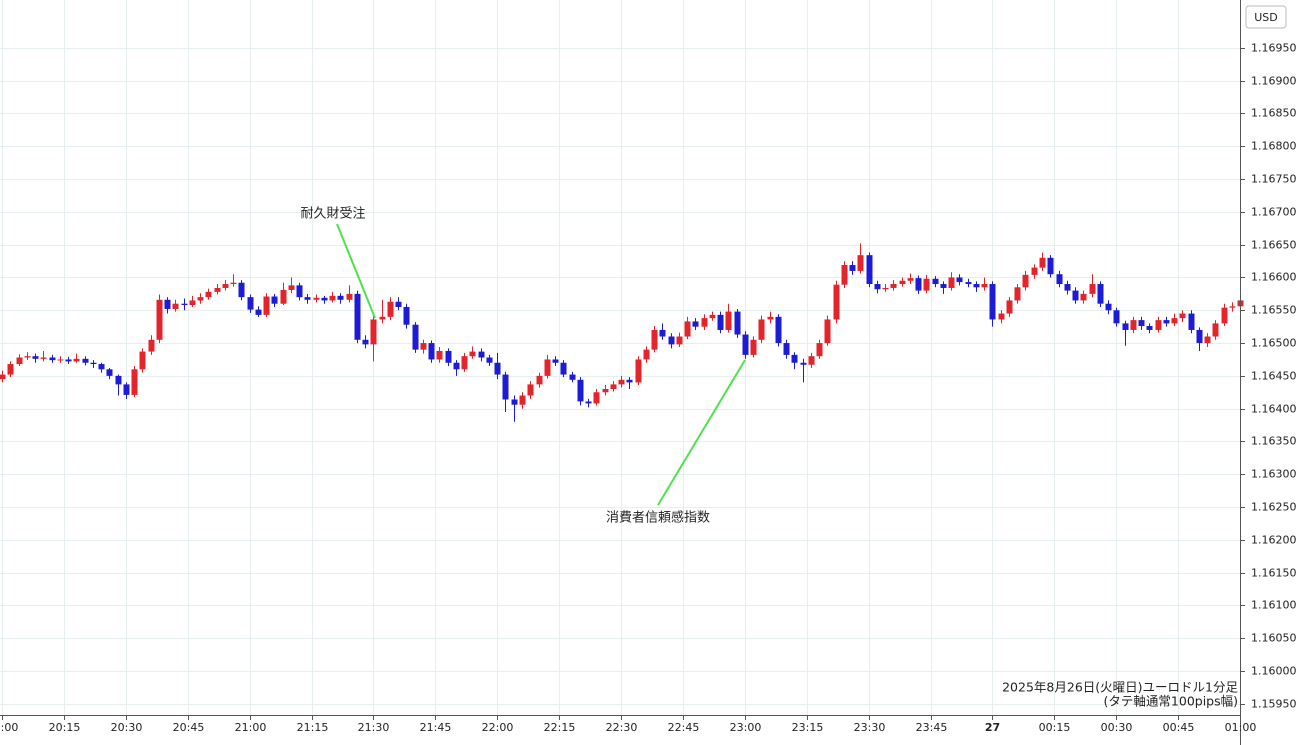 Image resolution: width=1300 pixels, height=745 pixels. I want to click on x-tick-label: 20:15, so click(65, 727).